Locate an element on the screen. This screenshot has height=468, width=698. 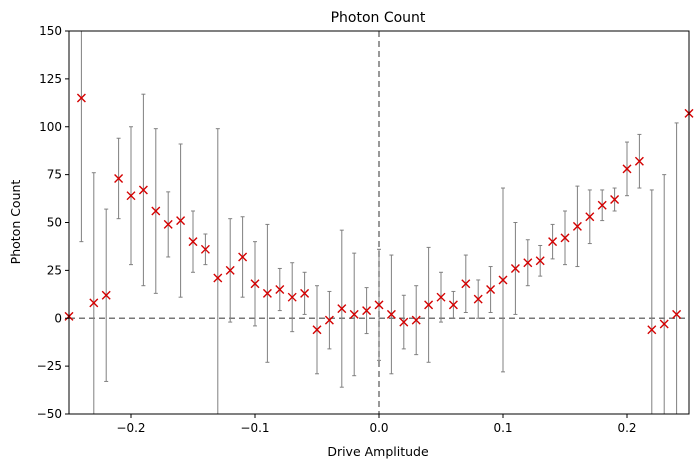
x-axis-label: Drive Amplitude is located at coordinates (378, 451).